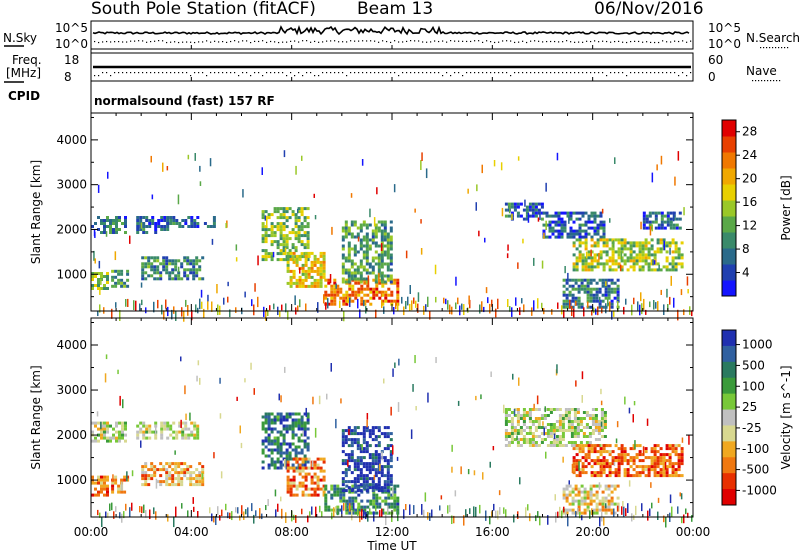  I want to click on freq-tick-top: 18, so click(72, 60).